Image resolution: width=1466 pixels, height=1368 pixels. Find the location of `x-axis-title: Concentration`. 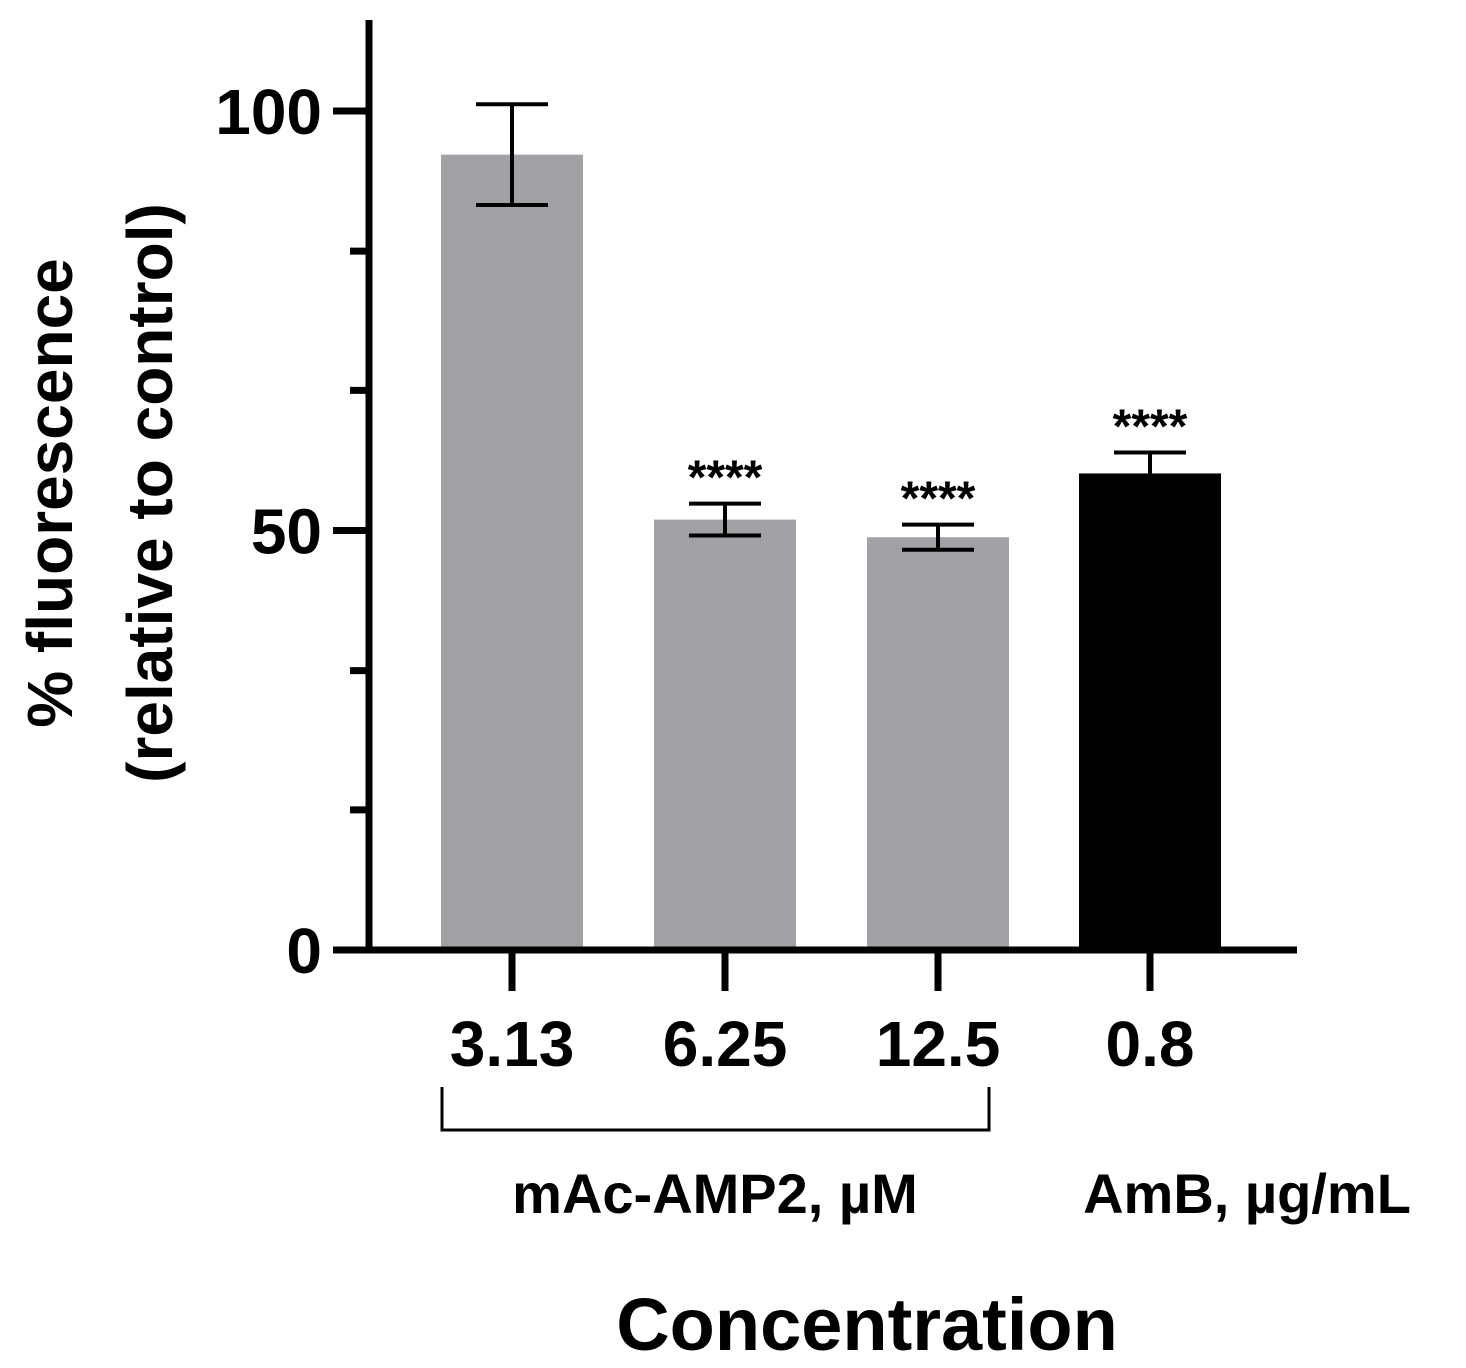

x-axis-title: Concentration is located at coordinates (867, 1324).